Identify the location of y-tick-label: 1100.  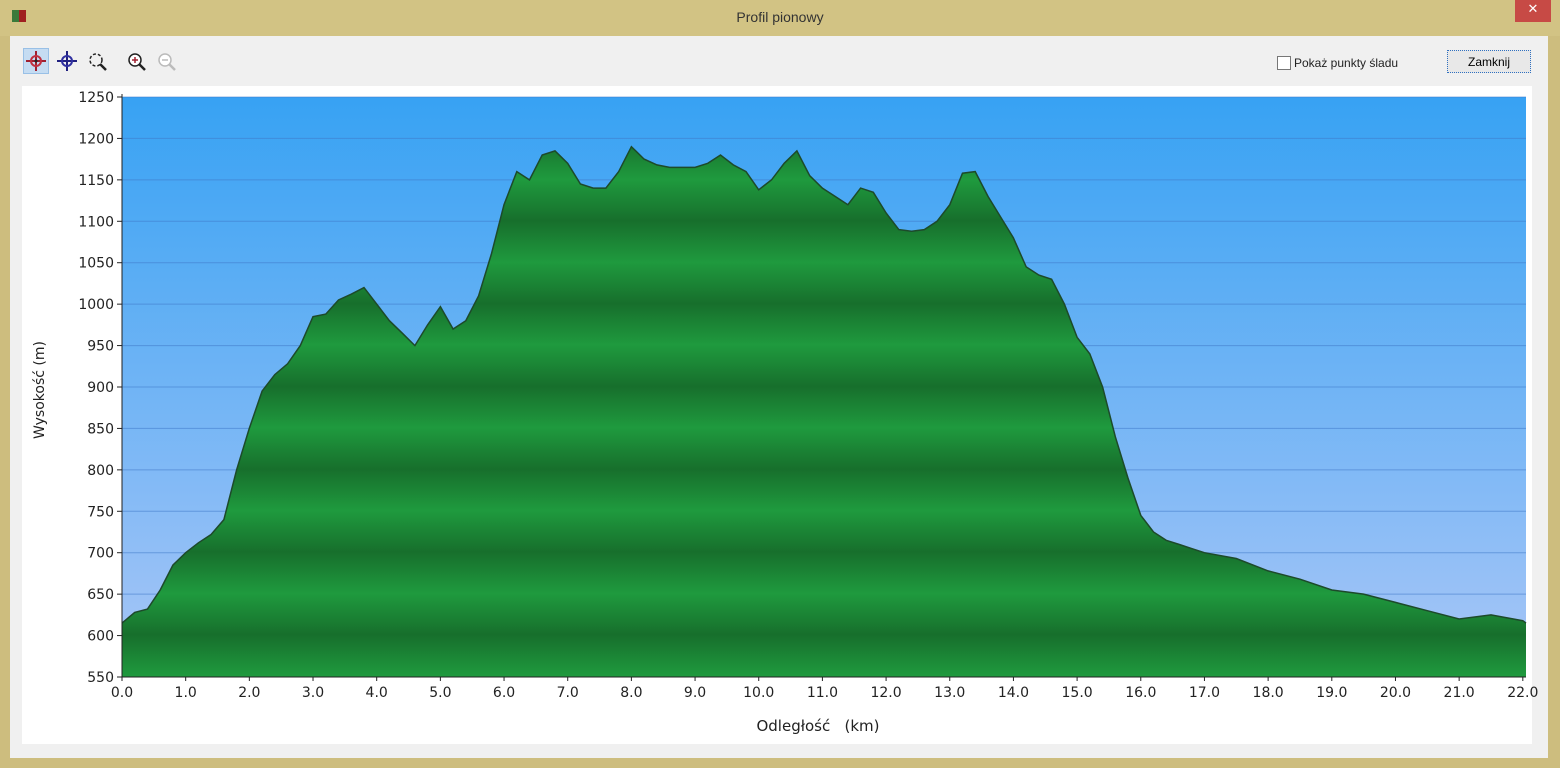
(96, 222).